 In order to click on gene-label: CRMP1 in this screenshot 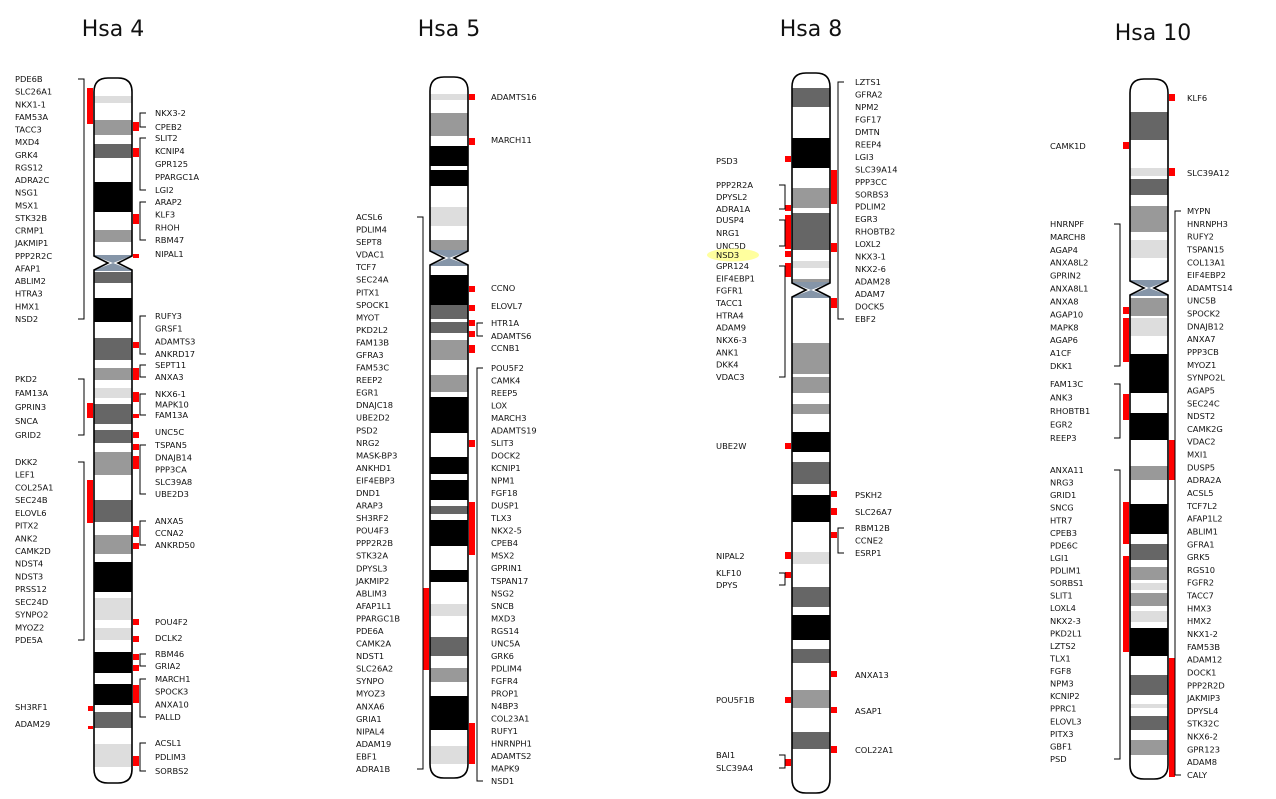, I will do `click(29, 231)`.